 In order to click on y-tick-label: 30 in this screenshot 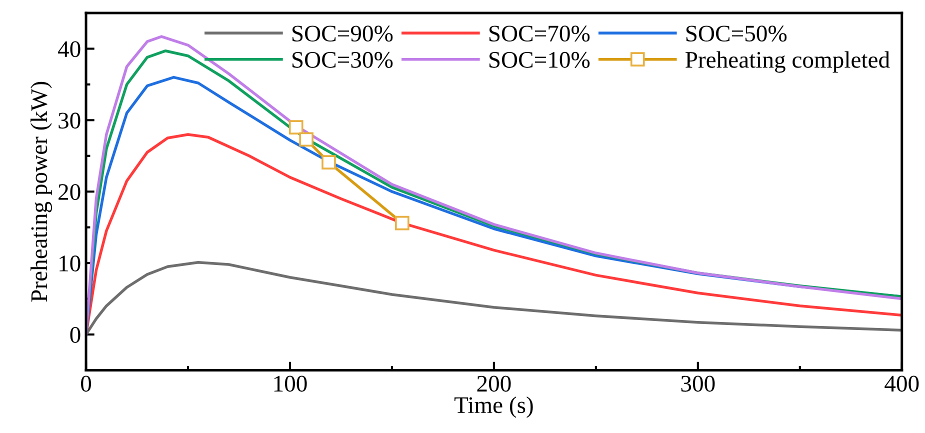, I will do `click(69, 120)`.